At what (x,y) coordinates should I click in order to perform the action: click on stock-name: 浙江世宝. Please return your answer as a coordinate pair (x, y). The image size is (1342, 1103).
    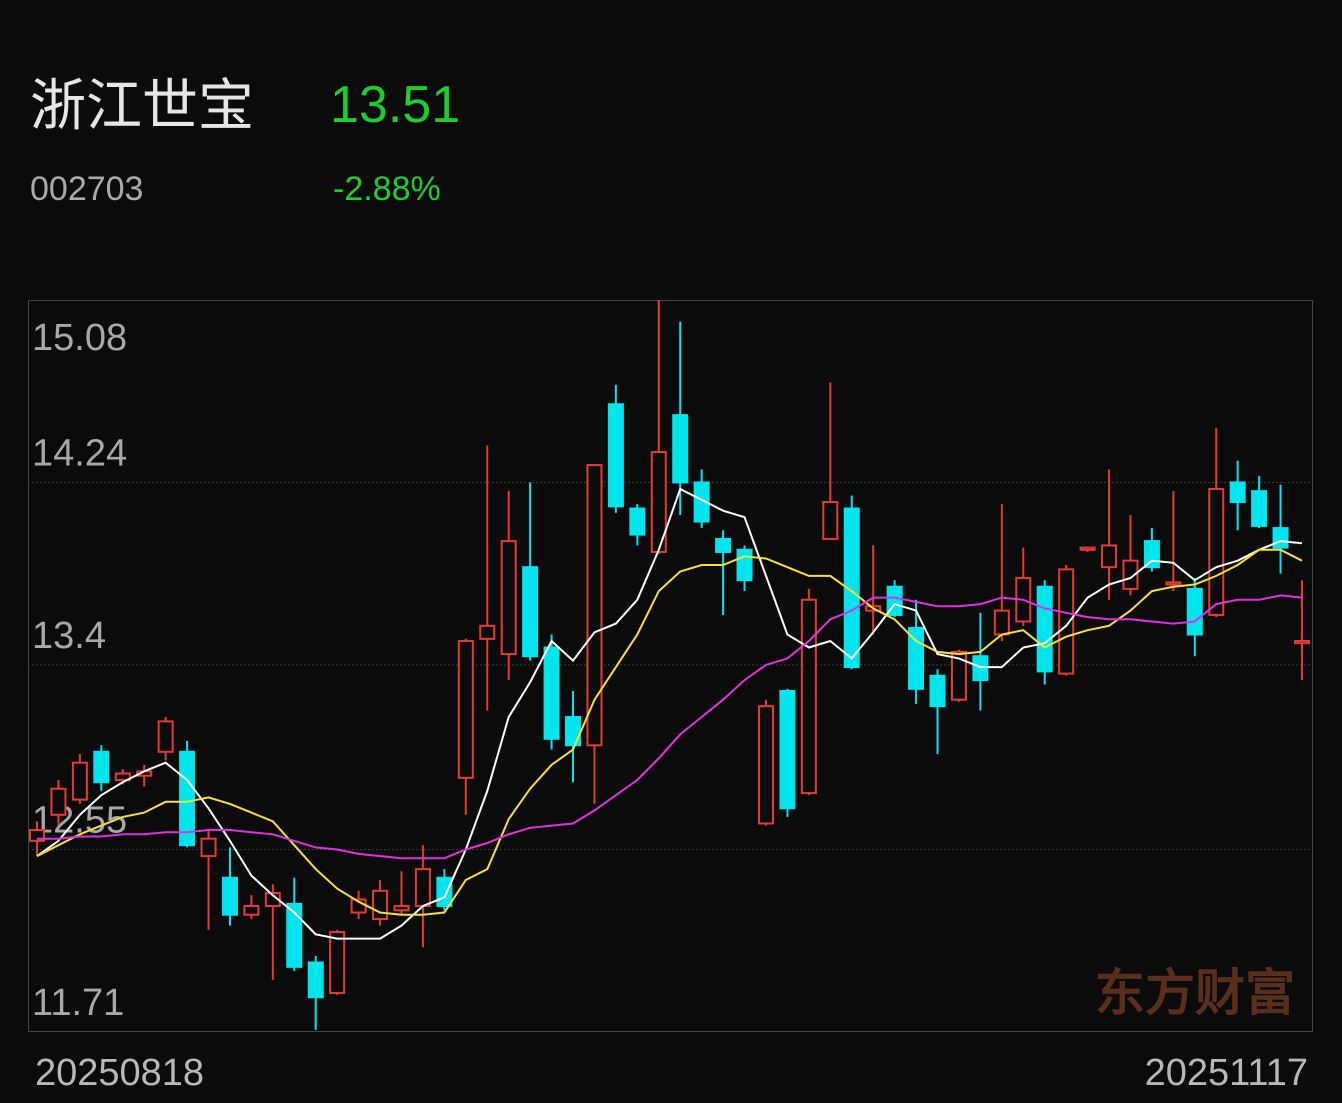
    Looking at the image, I should click on (142, 106).